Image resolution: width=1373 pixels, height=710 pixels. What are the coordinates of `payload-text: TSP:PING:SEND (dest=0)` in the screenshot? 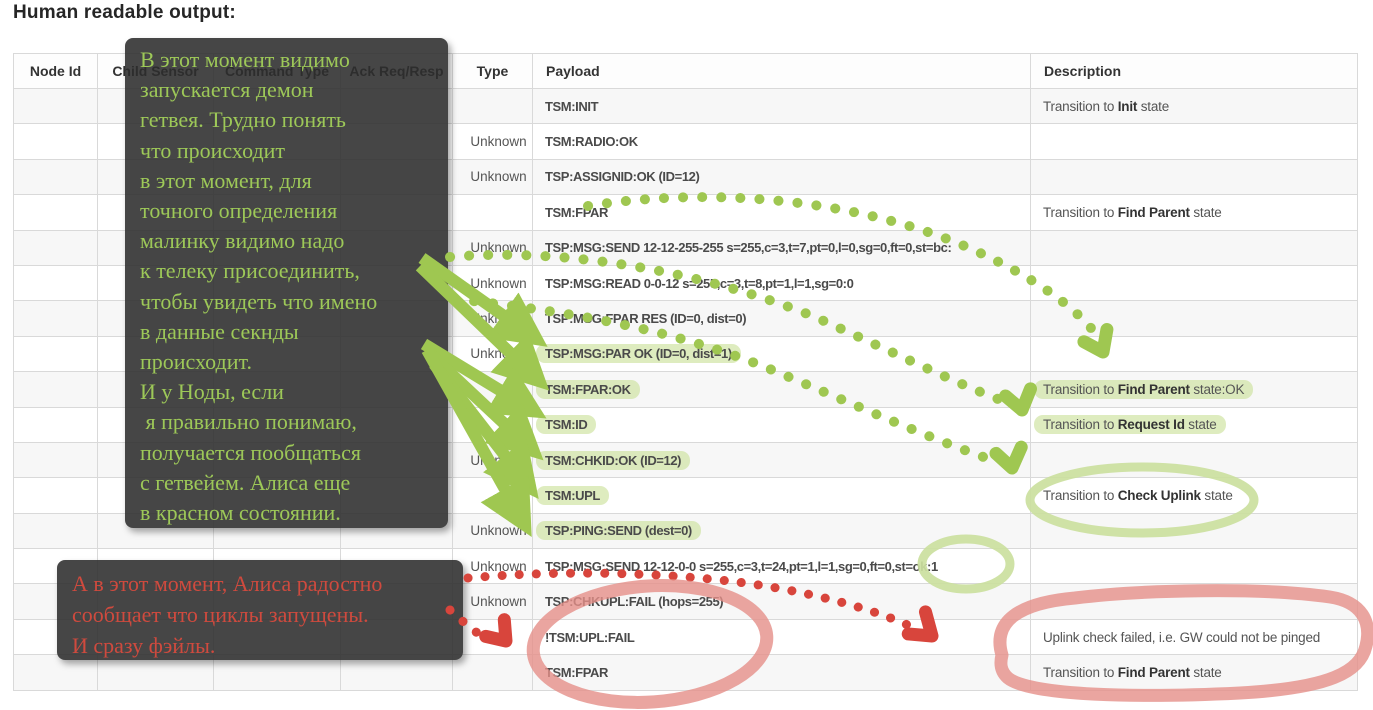 It's located at (618, 531).